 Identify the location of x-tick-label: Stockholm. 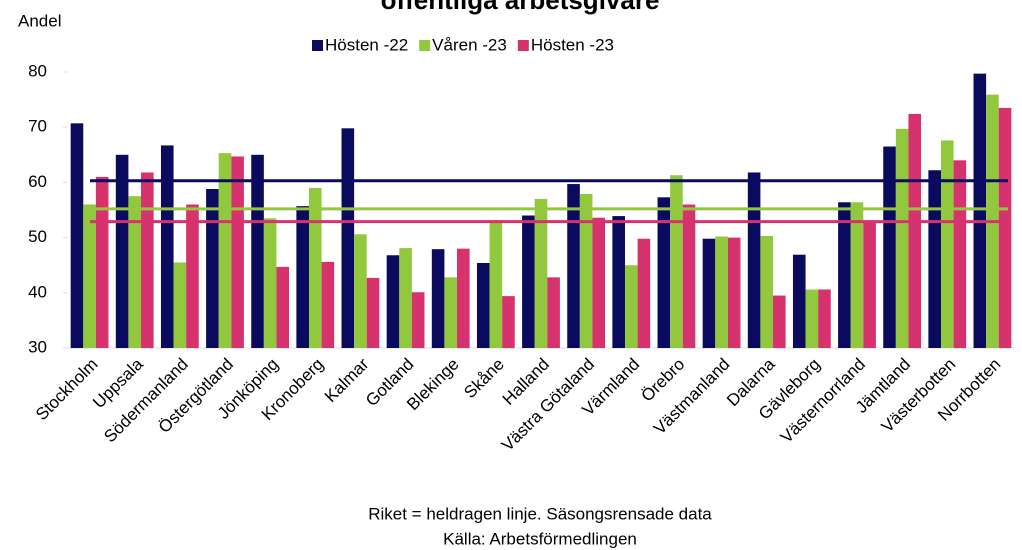
(67, 390).